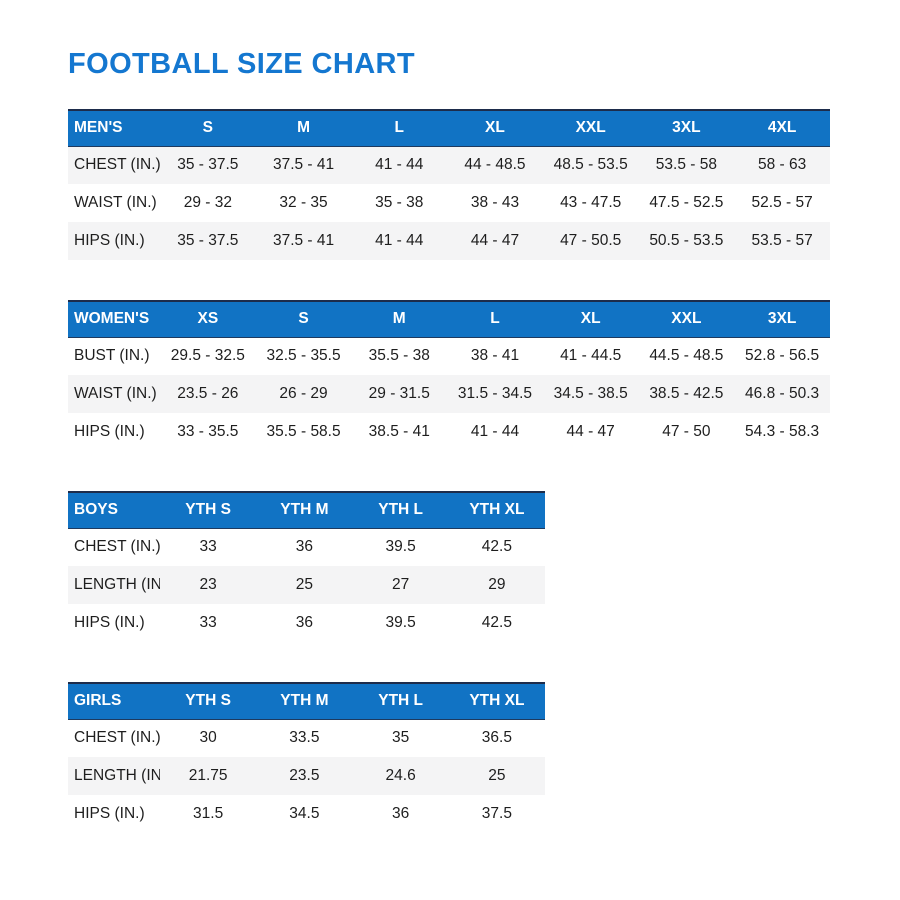 The height and width of the screenshot is (900, 900). Describe the element at coordinates (208, 431) in the screenshot. I see `size-value-cell: 33 - 35.5` at that location.